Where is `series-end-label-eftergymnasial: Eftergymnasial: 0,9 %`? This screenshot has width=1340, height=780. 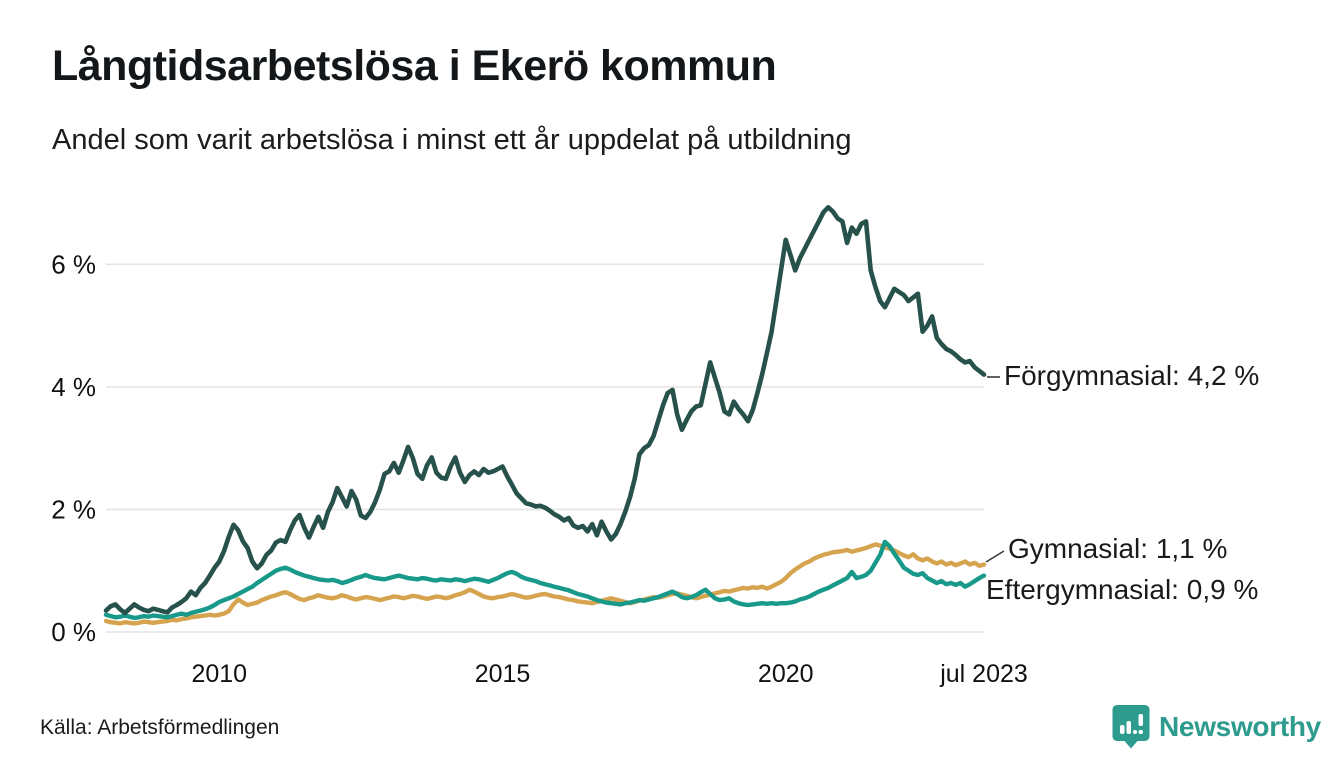
series-end-label-eftergymnasial: Eftergymnasial: 0,9 % is located at coordinates (1122, 589).